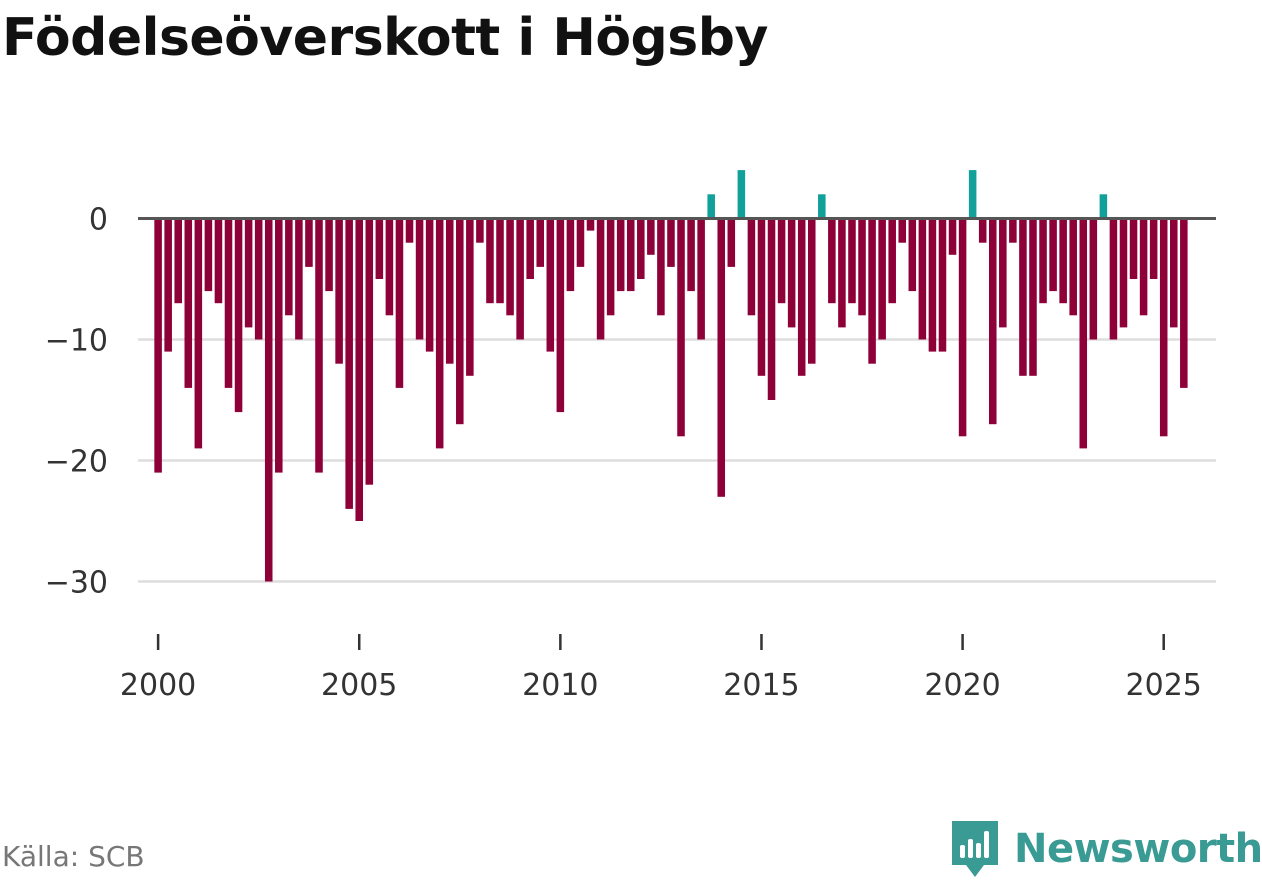  What do you see at coordinates (962, 685) in the screenshot?
I see `x-tick-label: 2020` at bounding box center [962, 685].